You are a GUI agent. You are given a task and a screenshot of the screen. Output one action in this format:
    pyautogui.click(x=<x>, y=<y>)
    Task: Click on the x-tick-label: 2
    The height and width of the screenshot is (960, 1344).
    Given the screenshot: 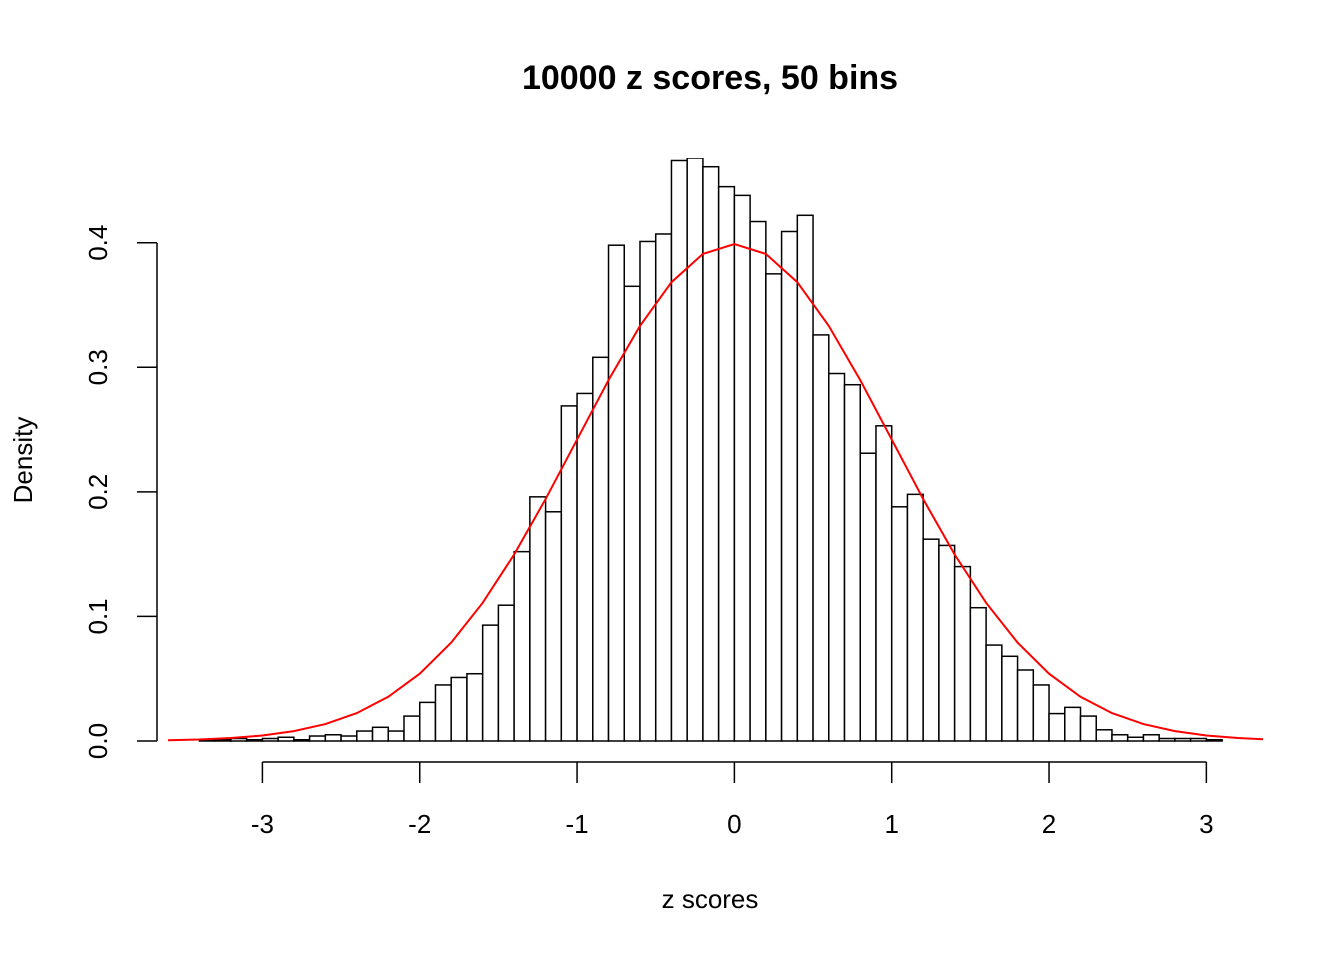 What is the action you would take?
    pyautogui.click(x=1049, y=824)
    